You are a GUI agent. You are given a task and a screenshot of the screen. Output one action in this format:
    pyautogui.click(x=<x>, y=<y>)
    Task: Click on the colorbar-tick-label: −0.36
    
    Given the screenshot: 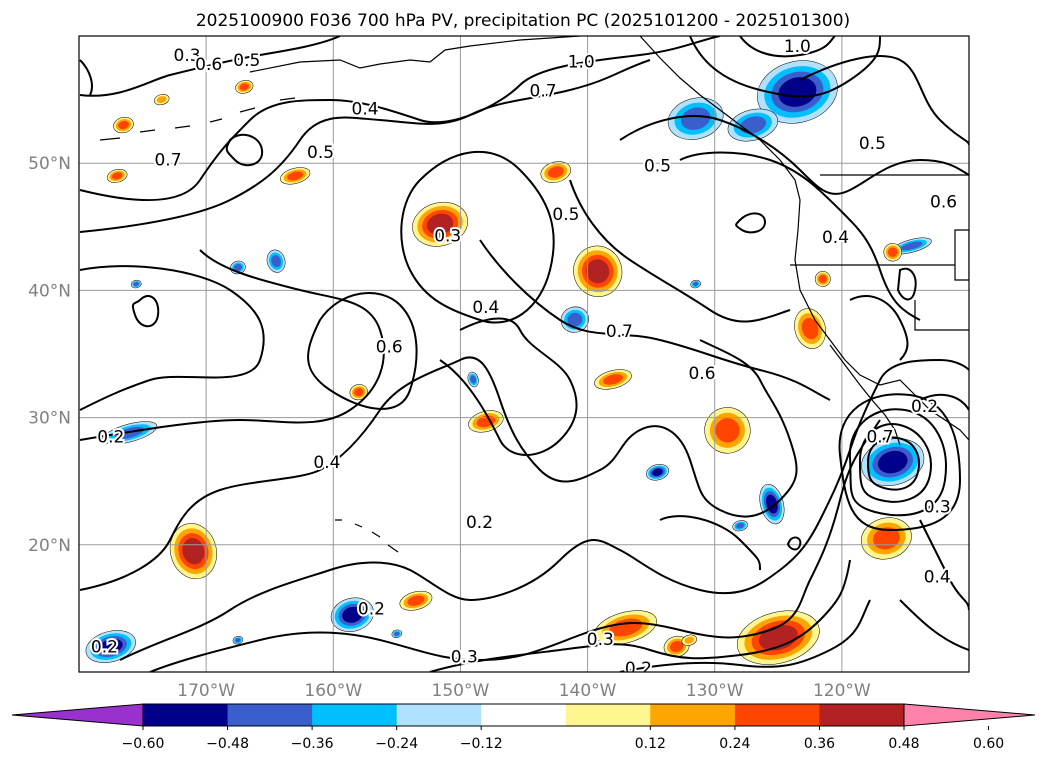 What is the action you would take?
    pyautogui.click(x=312, y=744)
    